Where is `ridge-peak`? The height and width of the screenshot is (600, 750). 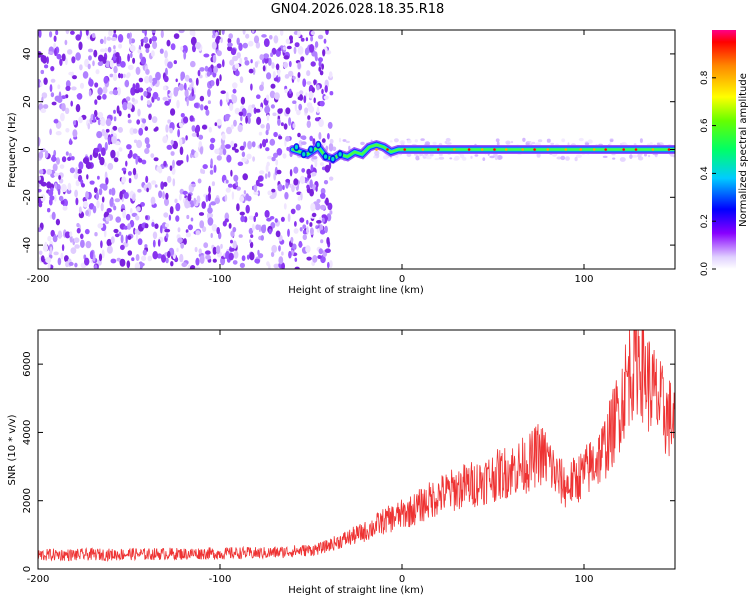
ridge-peak is located at coordinates (594, 149).